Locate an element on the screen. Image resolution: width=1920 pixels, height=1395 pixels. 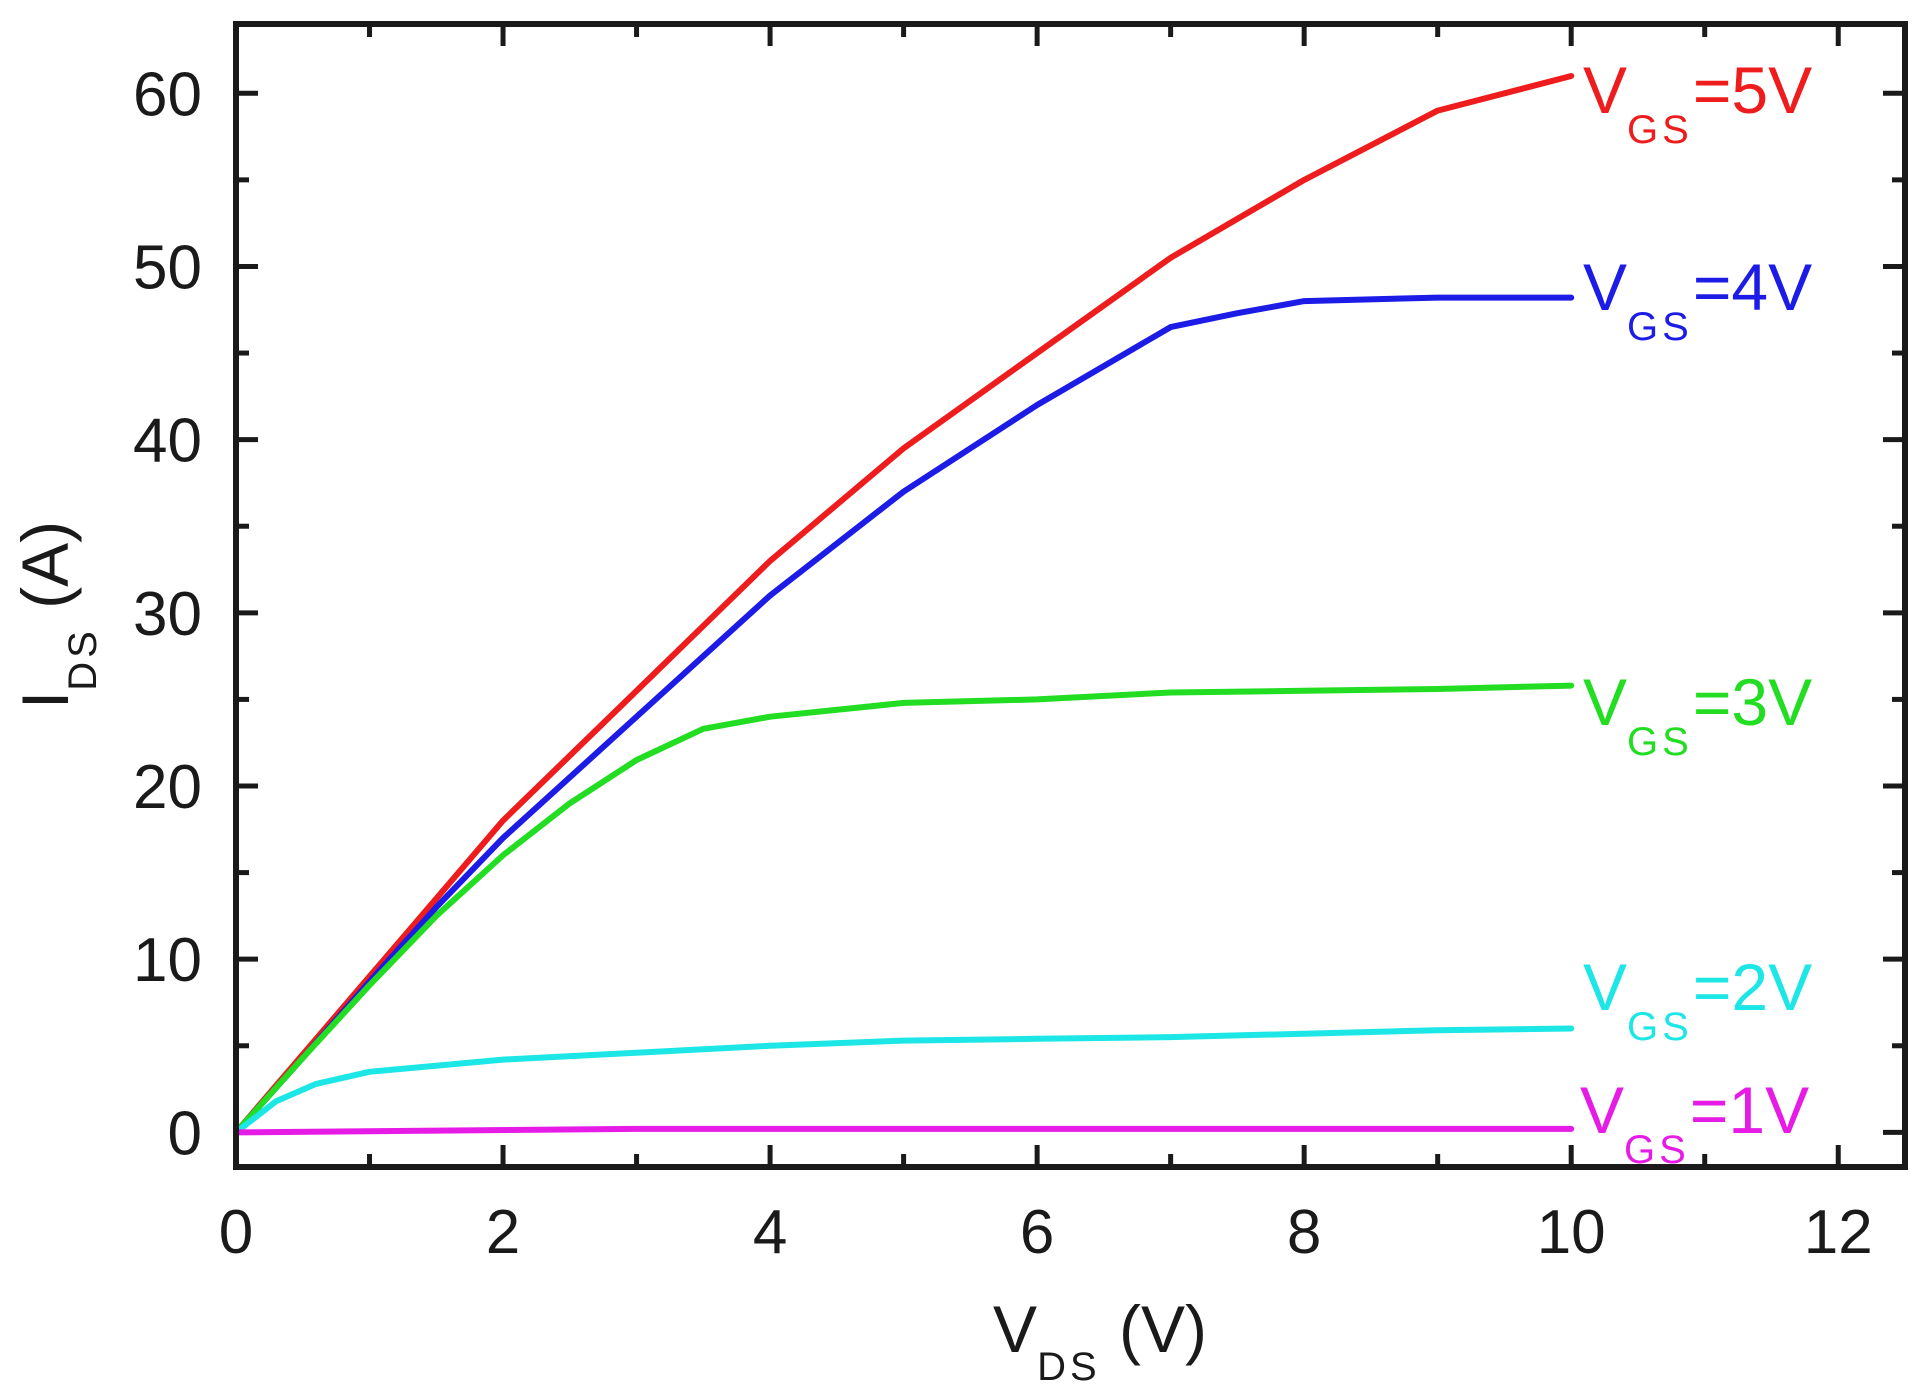
series-label-2: VGS=4V is located at coordinates (1697, 299).